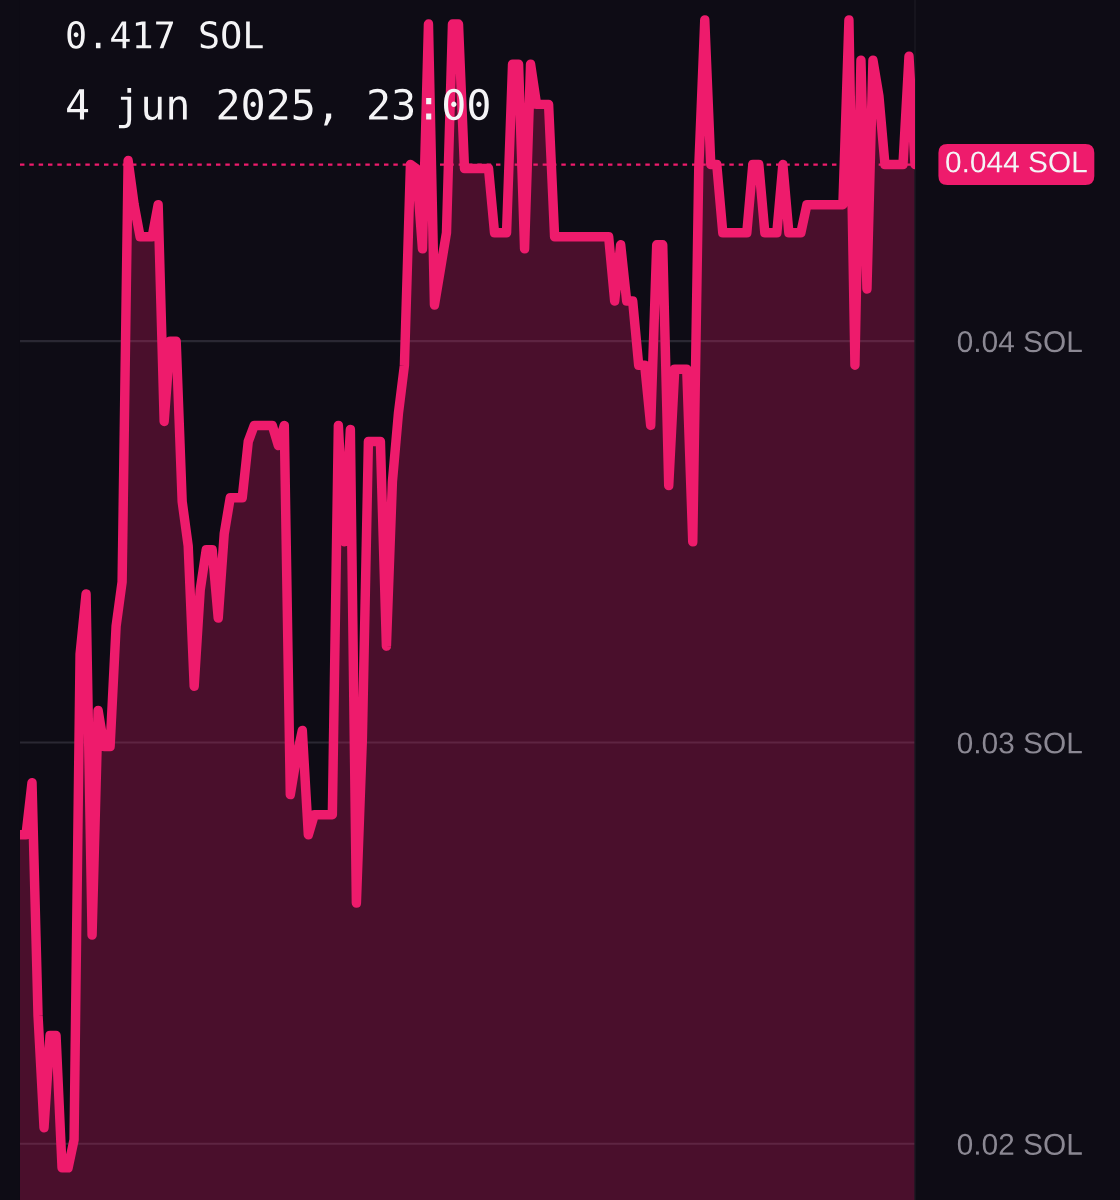 This screenshot has height=1200, width=1120. What do you see at coordinates (1019, 1144) in the screenshot?
I see `y-tick-label: 0.02 SOL` at bounding box center [1019, 1144].